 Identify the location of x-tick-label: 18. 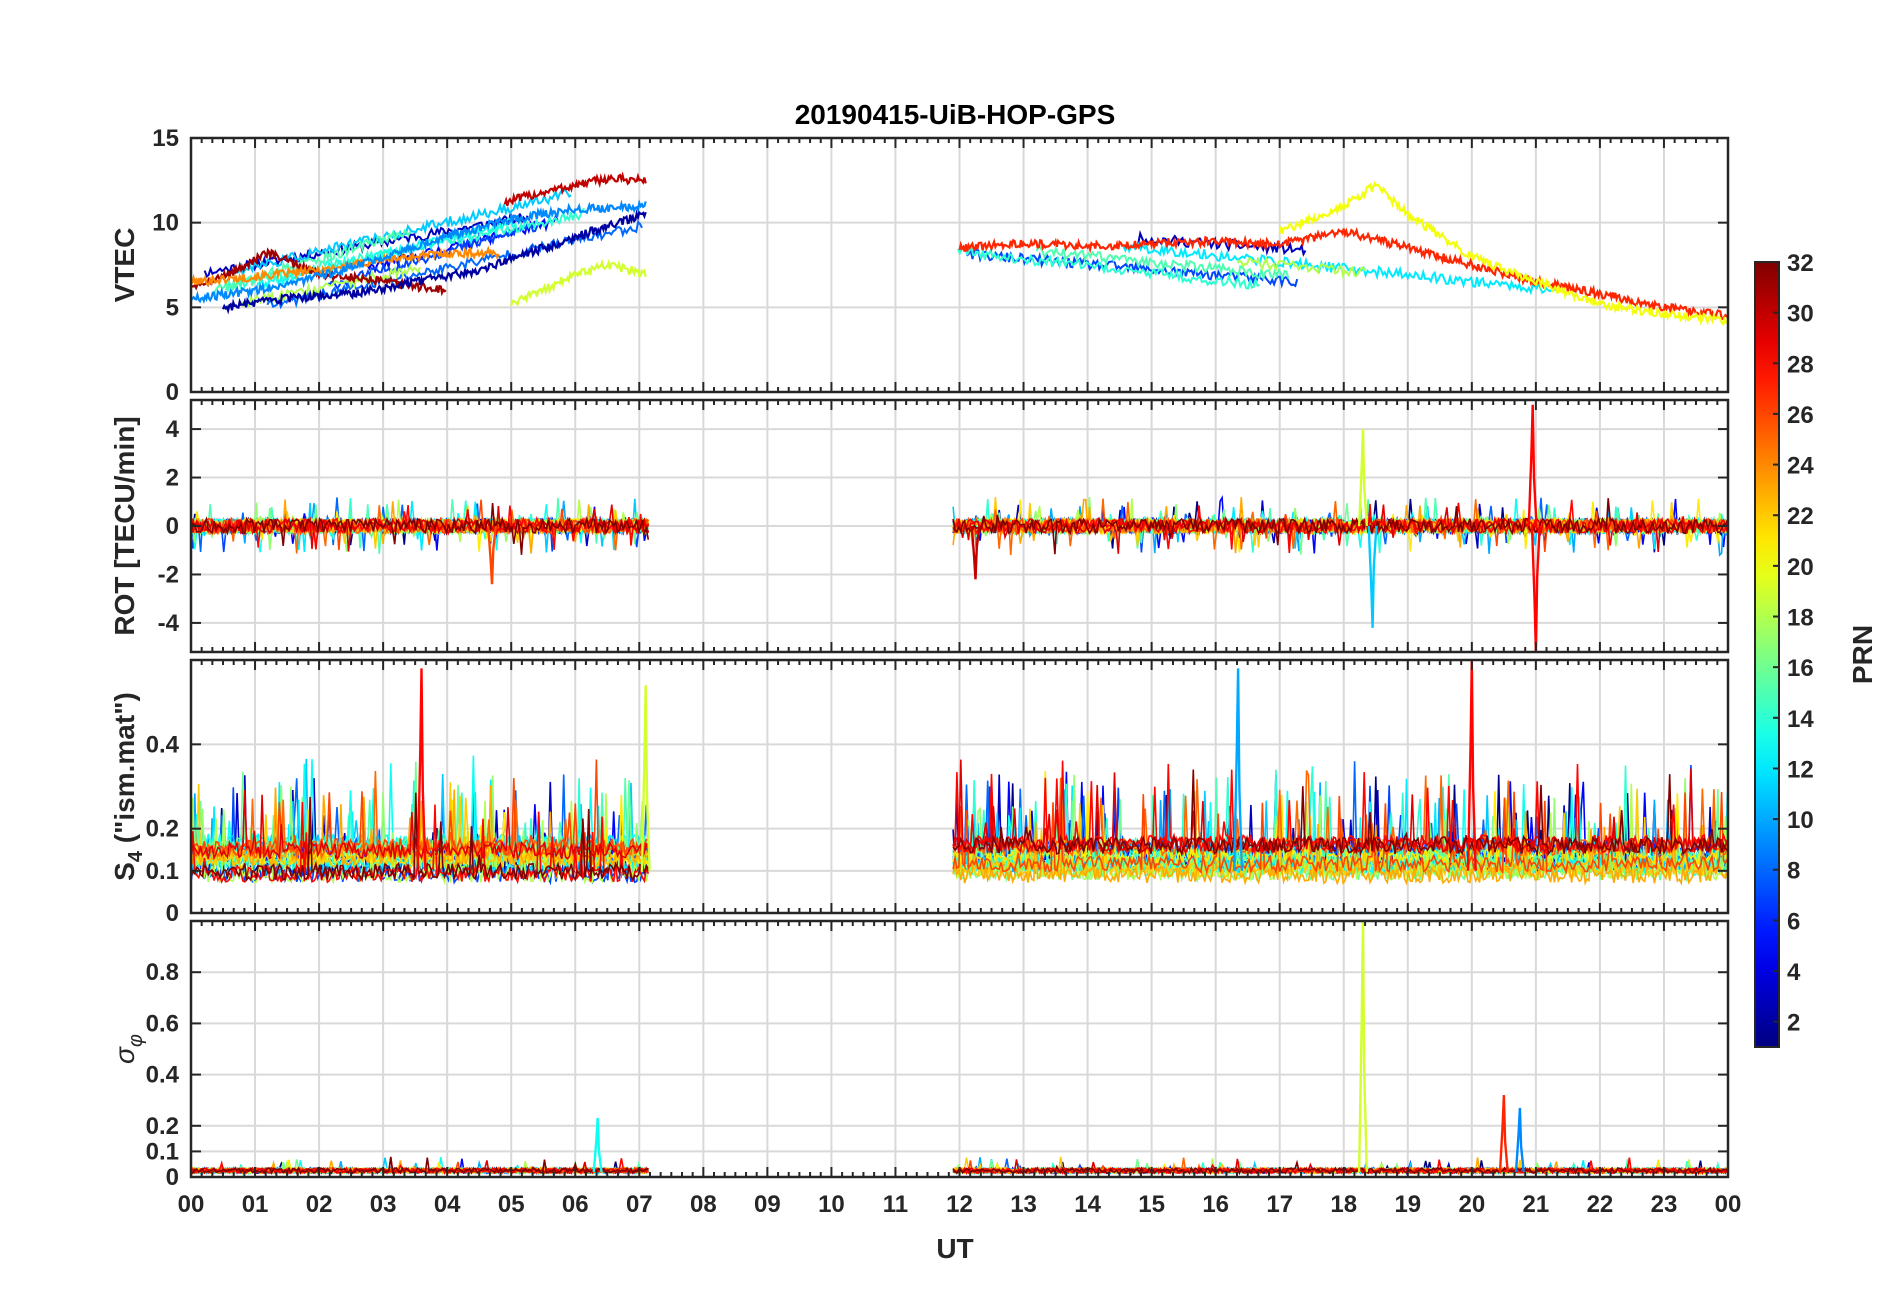
(1343, 1204).